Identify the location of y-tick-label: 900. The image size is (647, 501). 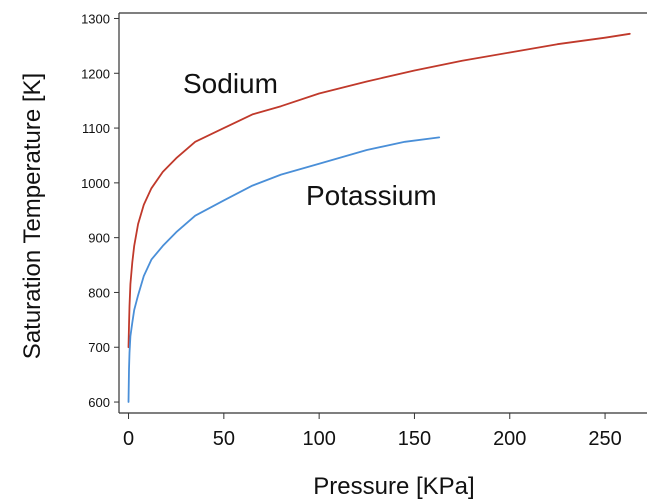
(99, 238).